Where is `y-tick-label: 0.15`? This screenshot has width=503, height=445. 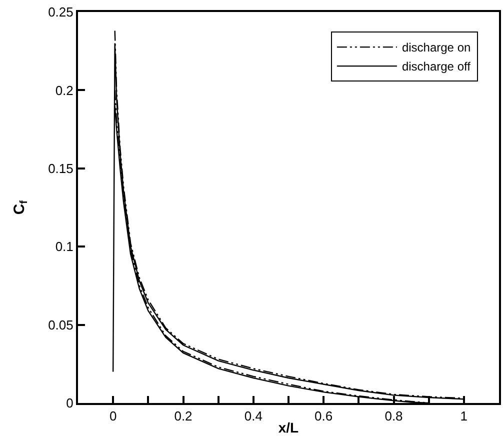 y-tick-label: 0.15 is located at coordinates (61, 168).